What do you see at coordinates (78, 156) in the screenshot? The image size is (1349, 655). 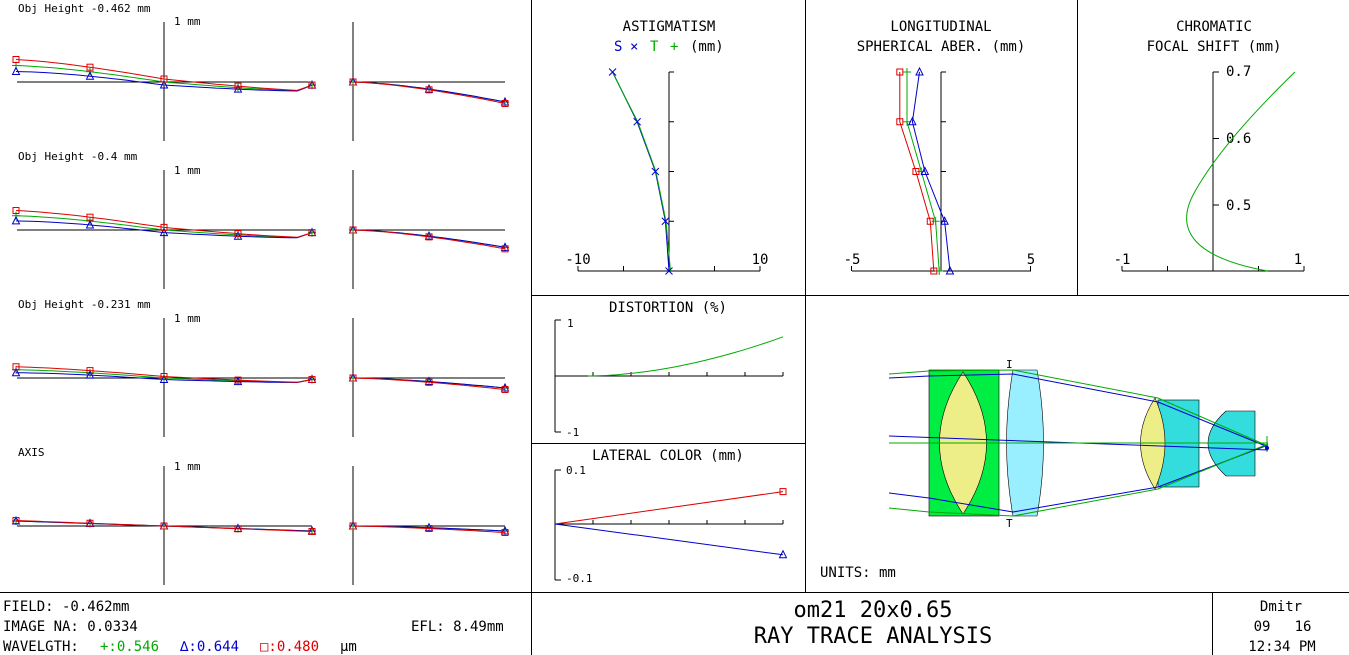 I see `ray-fan-row-label: Obj Height -0.4 mm` at bounding box center [78, 156].